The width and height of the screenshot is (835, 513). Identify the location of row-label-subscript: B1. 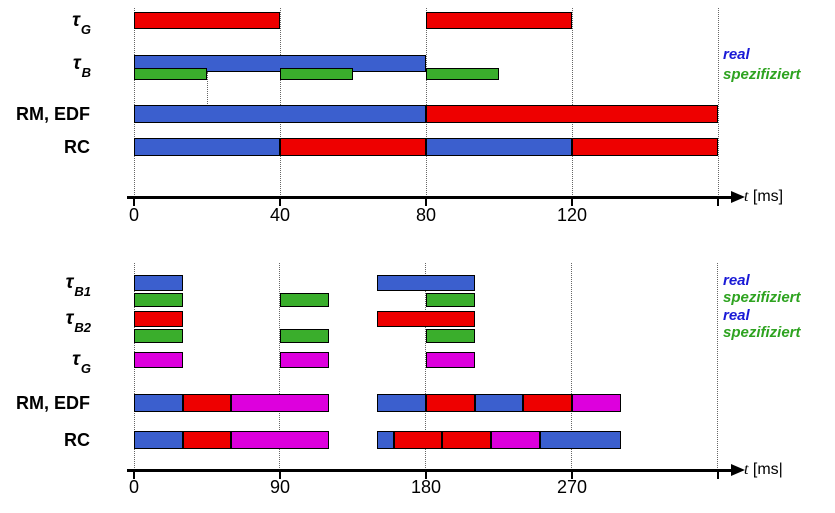
(82, 291).